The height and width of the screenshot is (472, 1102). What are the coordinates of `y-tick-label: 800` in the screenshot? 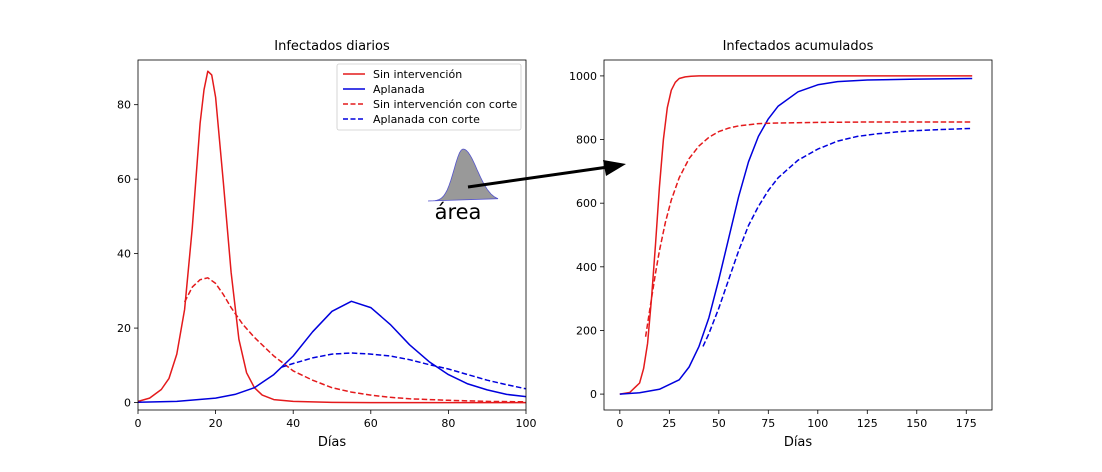 It's located at (586, 140).